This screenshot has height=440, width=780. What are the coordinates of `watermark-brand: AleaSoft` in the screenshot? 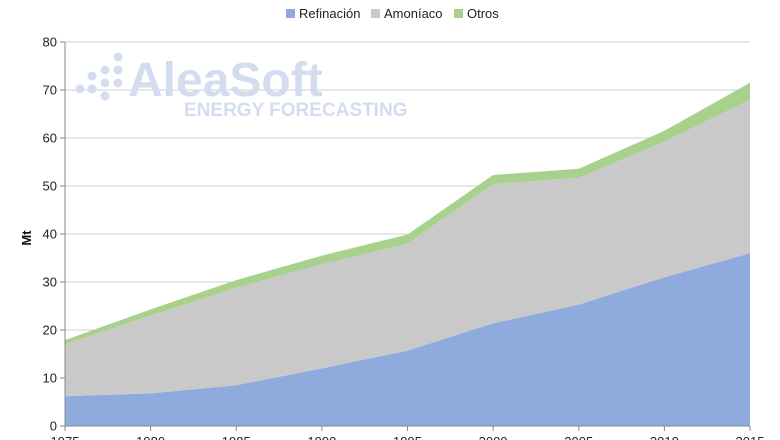 It's located at (225, 80).